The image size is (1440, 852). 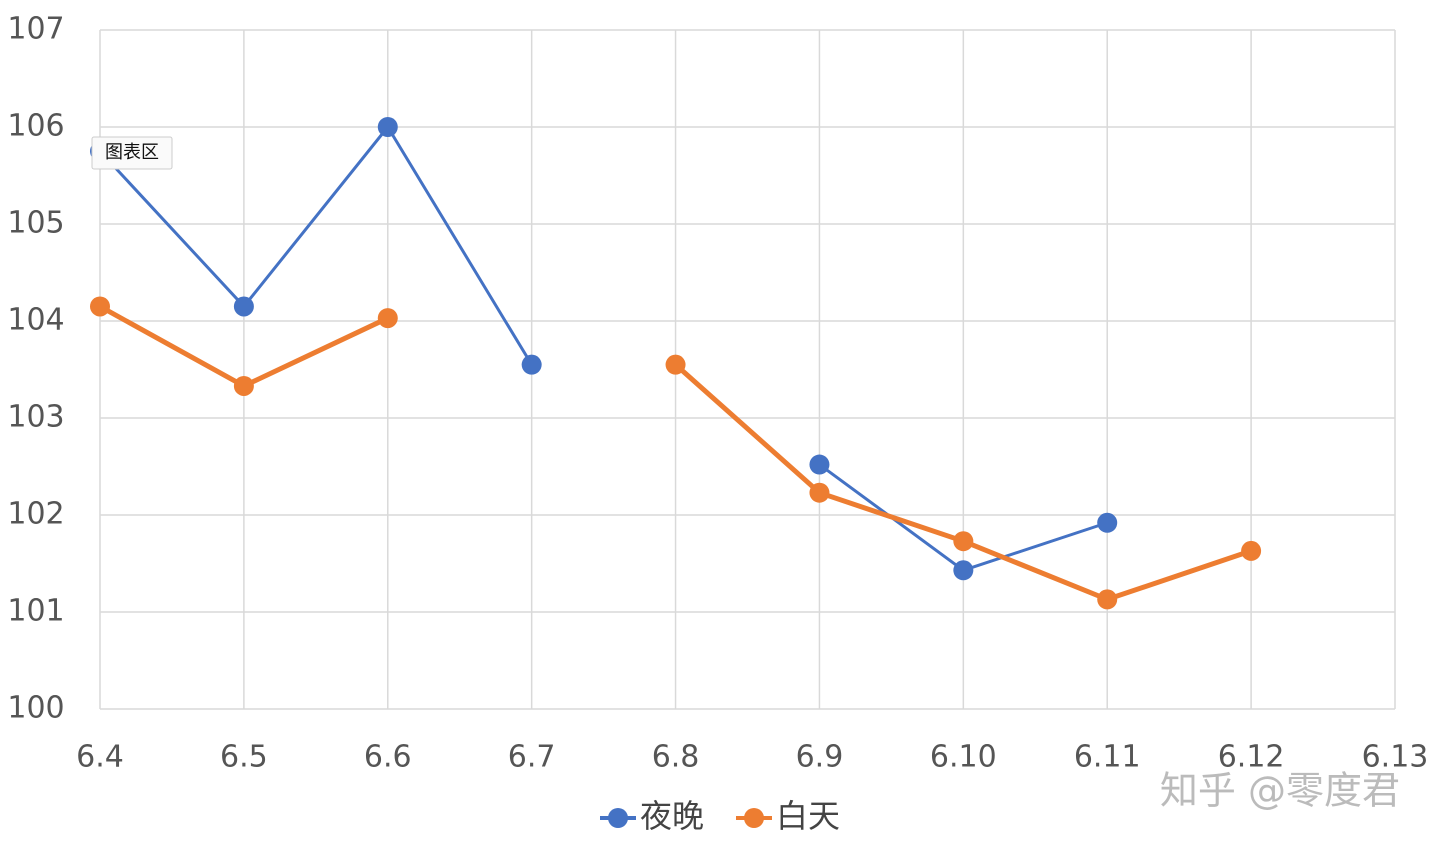 What do you see at coordinates (963, 757) in the screenshot?
I see `x-tick-label: 6.10` at bounding box center [963, 757].